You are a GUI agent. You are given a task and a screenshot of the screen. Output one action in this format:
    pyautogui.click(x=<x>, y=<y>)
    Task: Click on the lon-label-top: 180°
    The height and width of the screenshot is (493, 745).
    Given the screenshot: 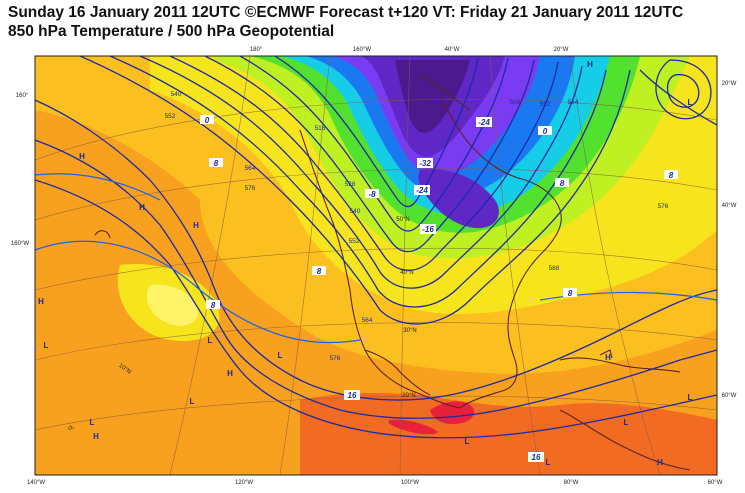 What is the action you would take?
    pyautogui.click(x=256, y=50)
    